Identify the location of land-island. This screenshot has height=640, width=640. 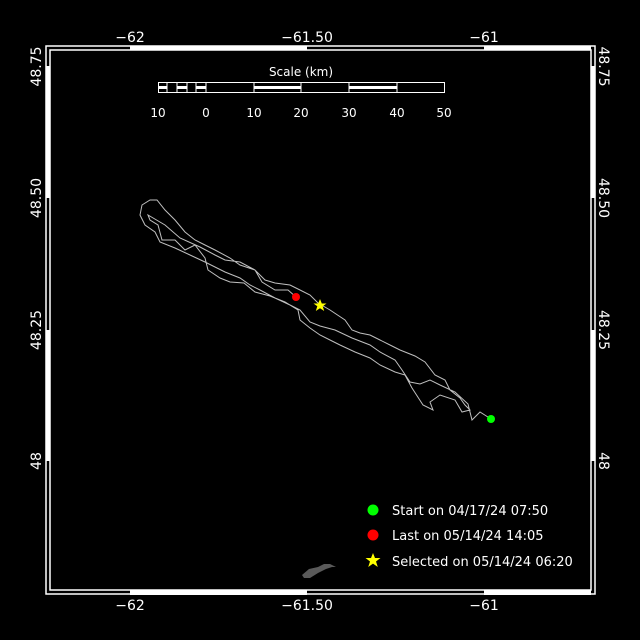
(319, 571).